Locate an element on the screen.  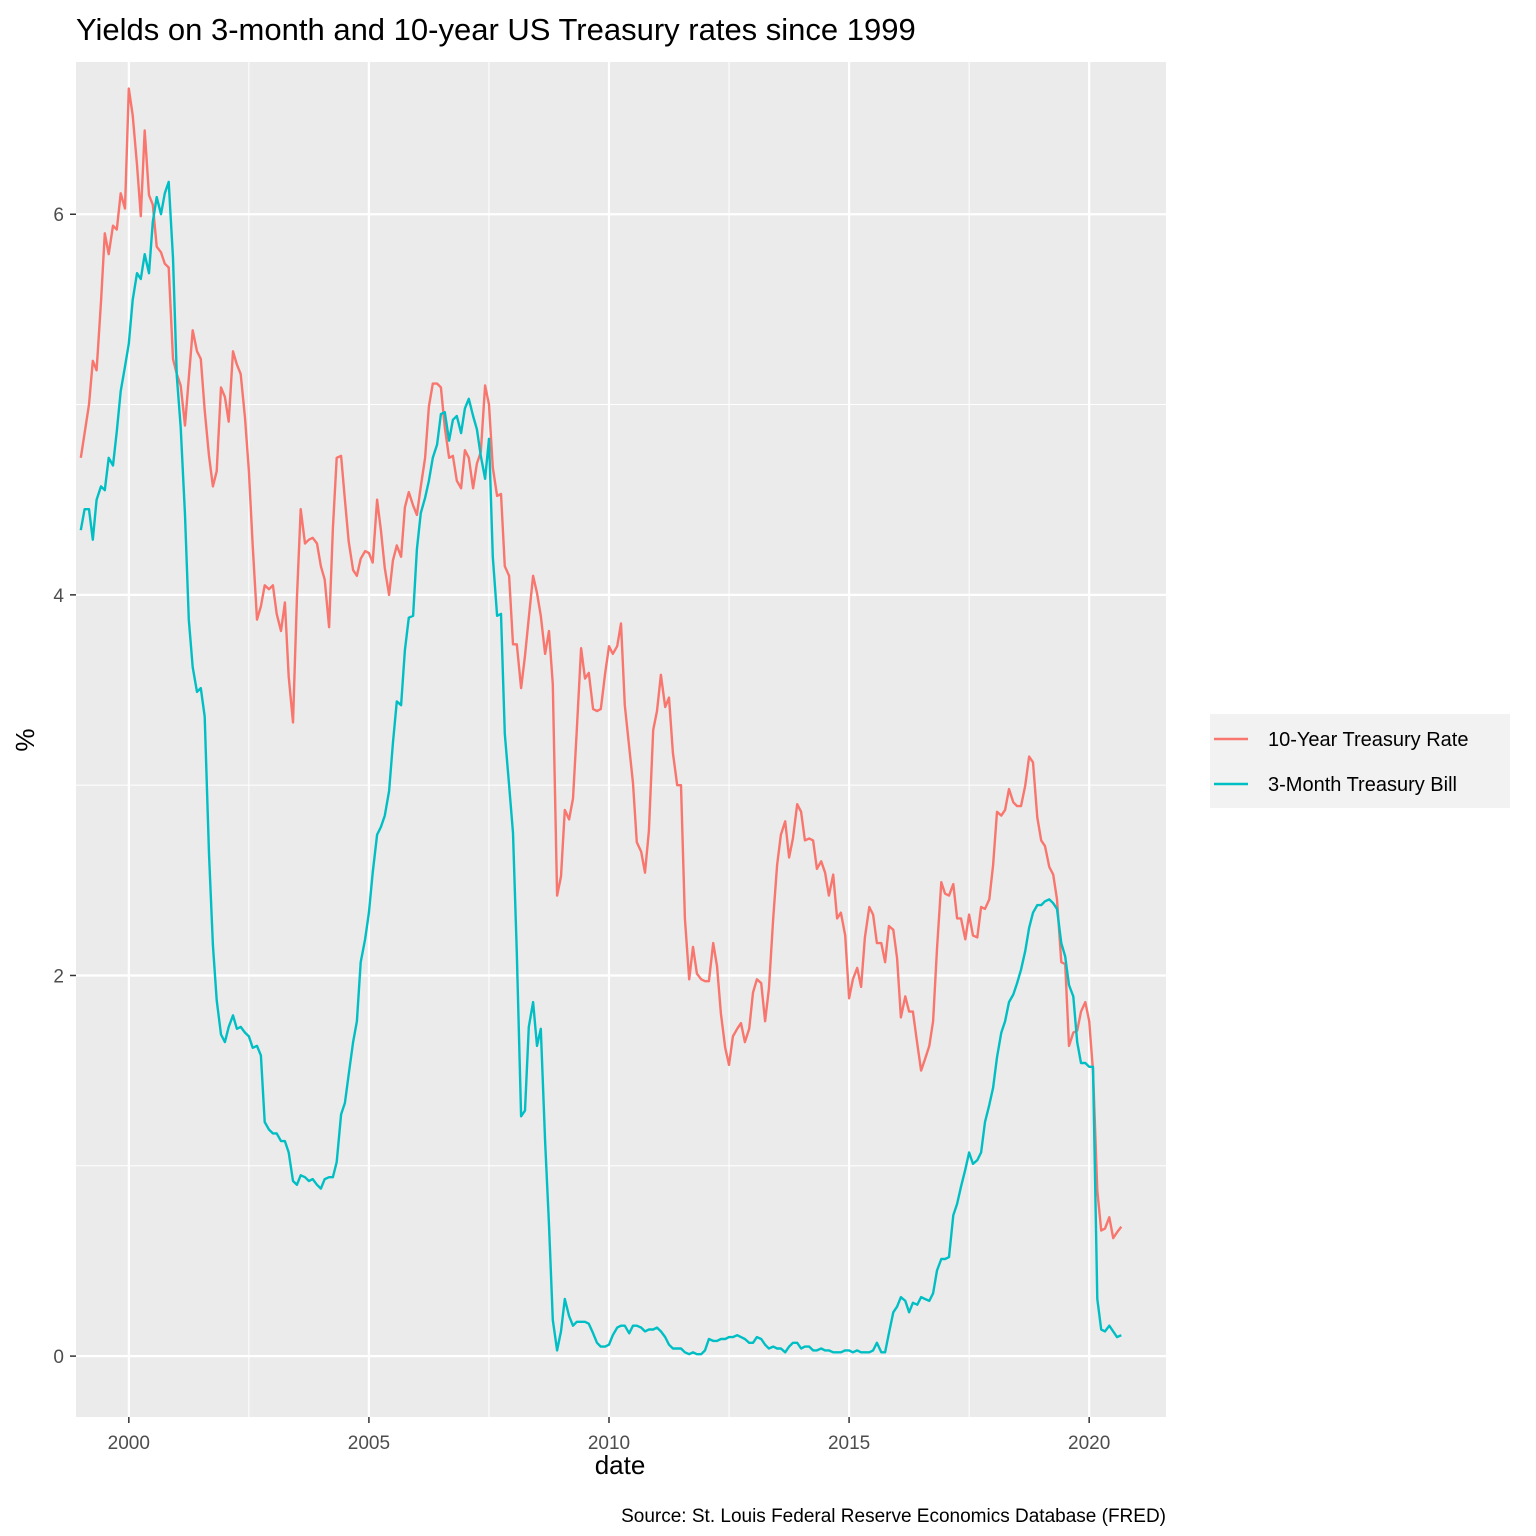
x-tick-label: 2005 is located at coordinates (369, 1443).